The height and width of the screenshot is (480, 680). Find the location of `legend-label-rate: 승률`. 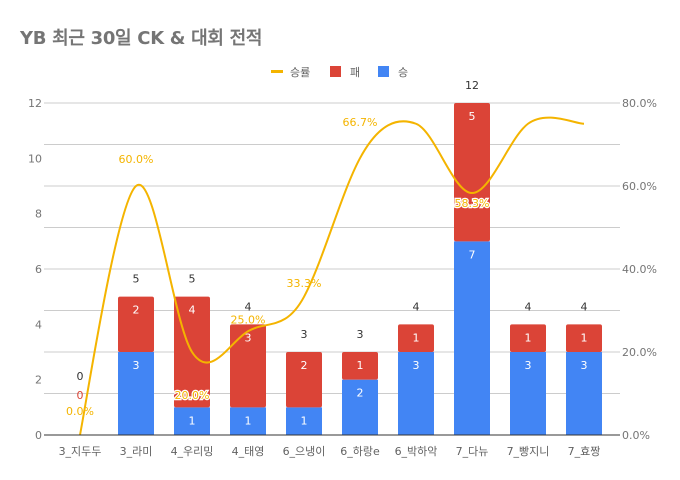

legend-label-rate: 승률 is located at coordinates (300, 72).